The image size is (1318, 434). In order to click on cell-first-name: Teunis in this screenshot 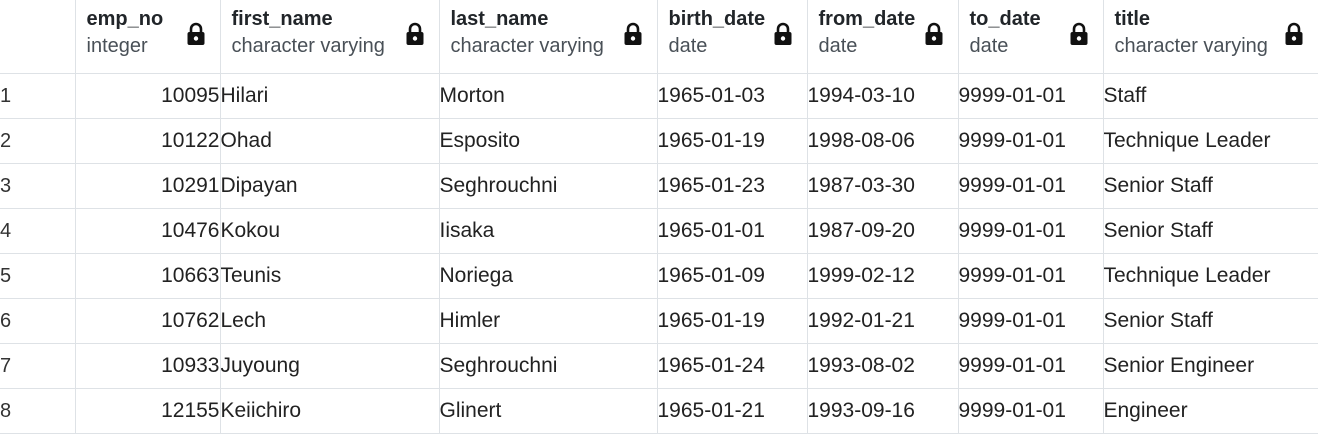, I will do `click(329, 276)`.